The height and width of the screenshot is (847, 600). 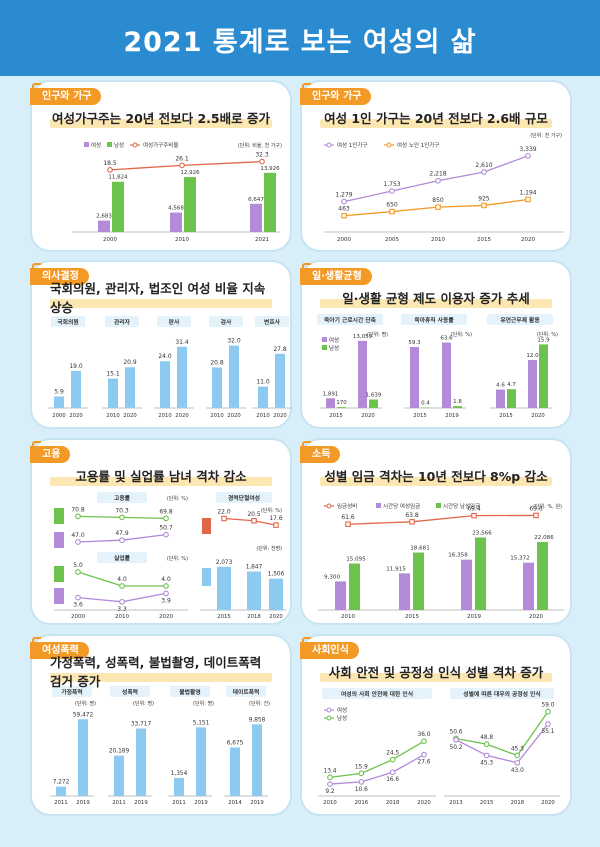 I want to click on point-label: 50.6, so click(x=456, y=732).